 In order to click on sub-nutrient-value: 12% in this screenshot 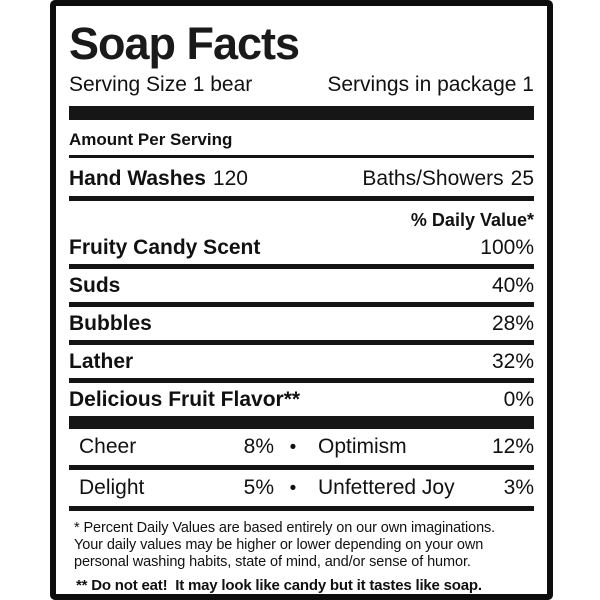, I will do `click(512, 446)`.